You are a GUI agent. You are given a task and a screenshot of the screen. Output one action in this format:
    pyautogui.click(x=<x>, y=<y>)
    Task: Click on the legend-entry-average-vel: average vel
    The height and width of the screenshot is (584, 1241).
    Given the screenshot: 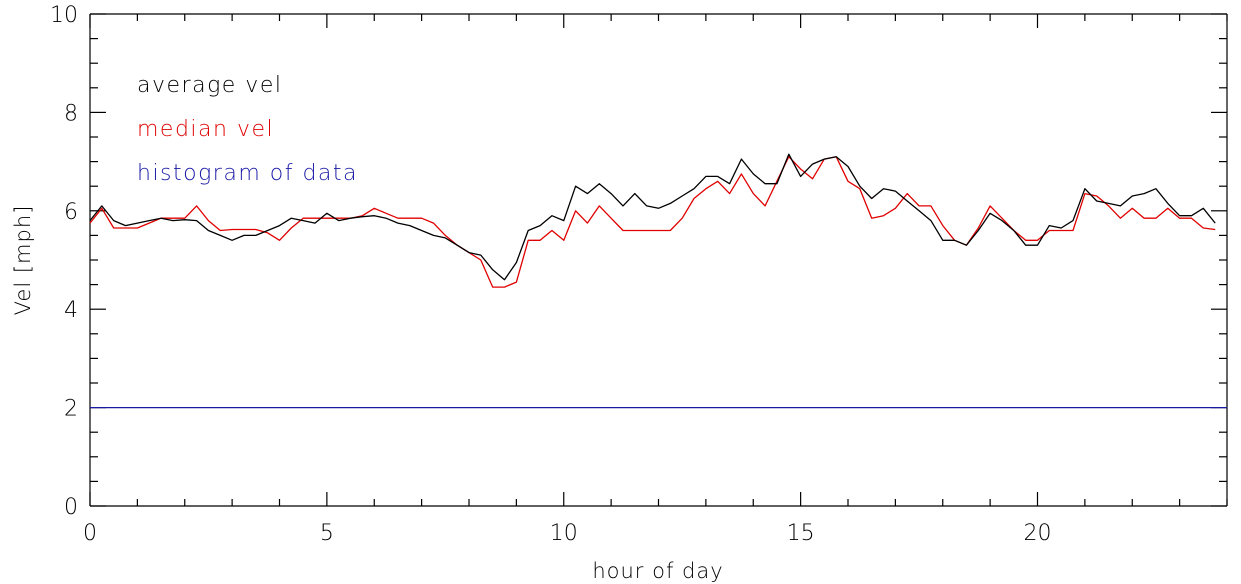 What is the action you would take?
    pyautogui.click(x=209, y=85)
    